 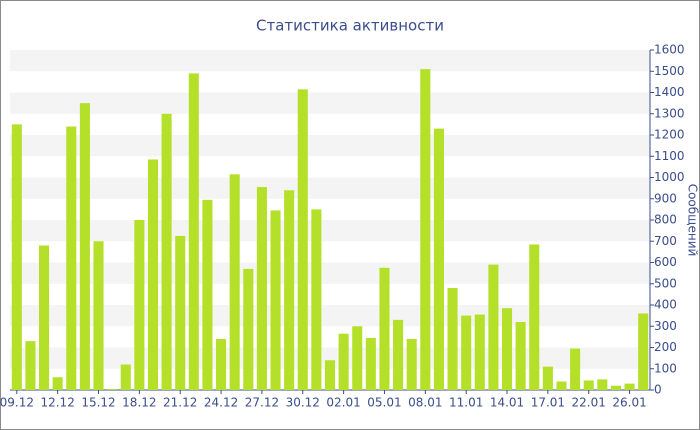 I want to click on y-tick-label: 100, so click(x=665, y=368).